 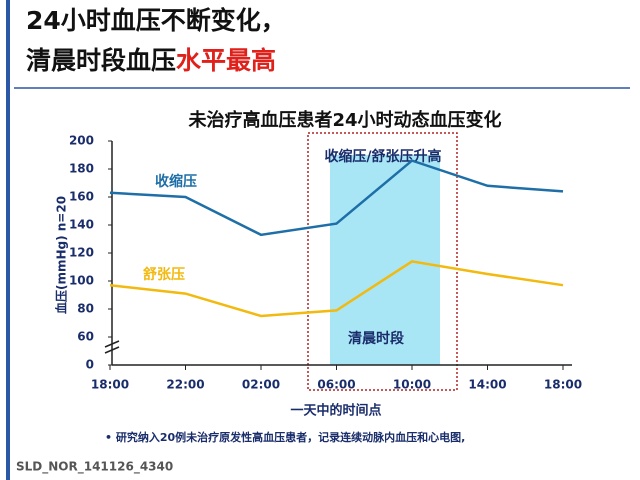 What do you see at coordinates (335, 411) in the screenshot?
I see `x-axis-label: 一天中的时间点` at bounding box center [335, 411].